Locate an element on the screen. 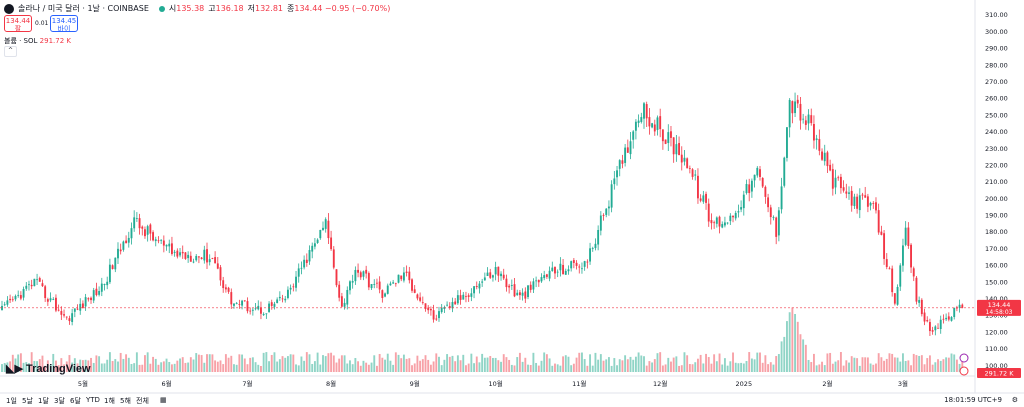 Image resolution: width=1024 pixels, height=407 pixels. range-5d: 5날 is located at coordinates (27, 401).